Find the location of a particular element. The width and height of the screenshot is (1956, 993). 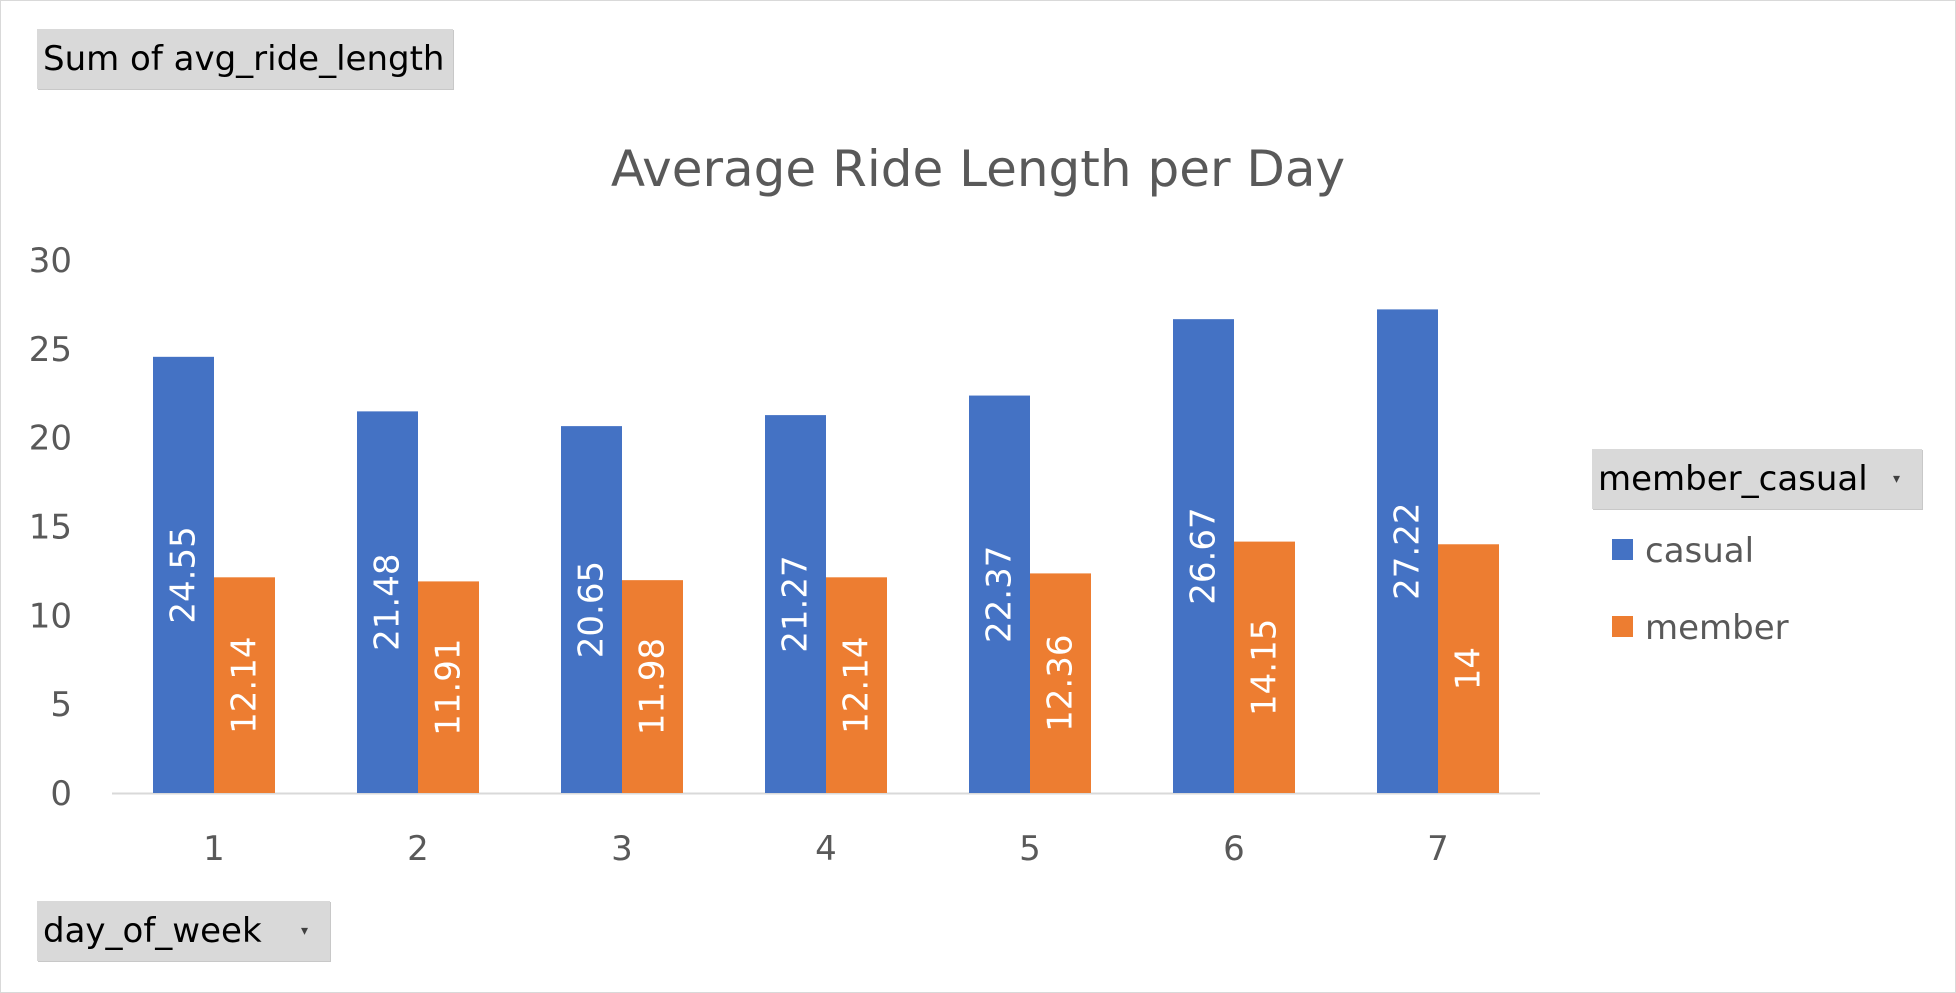

data-label-member-2: 11.91 is located at coordinates (449, 687).